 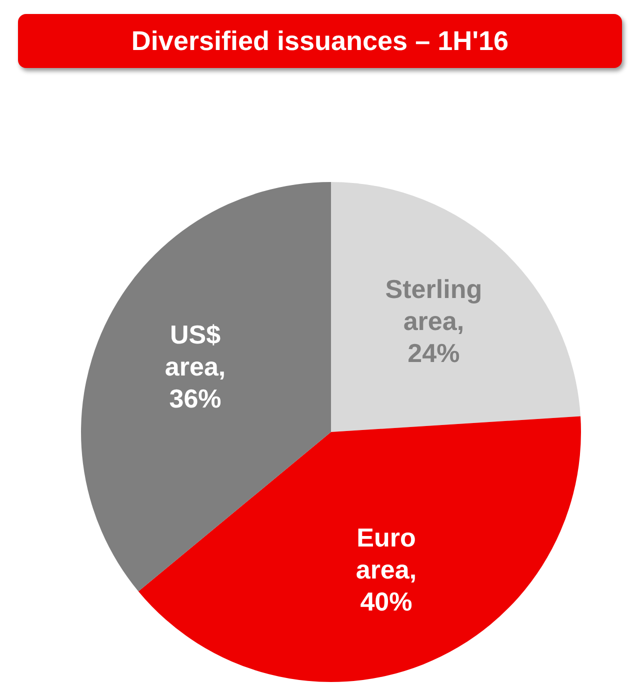 What do you see at coordinates (433, 321) in the screenshot?
I see `slice-label: Sterling area, 24%` at bounding box center [433, 321].